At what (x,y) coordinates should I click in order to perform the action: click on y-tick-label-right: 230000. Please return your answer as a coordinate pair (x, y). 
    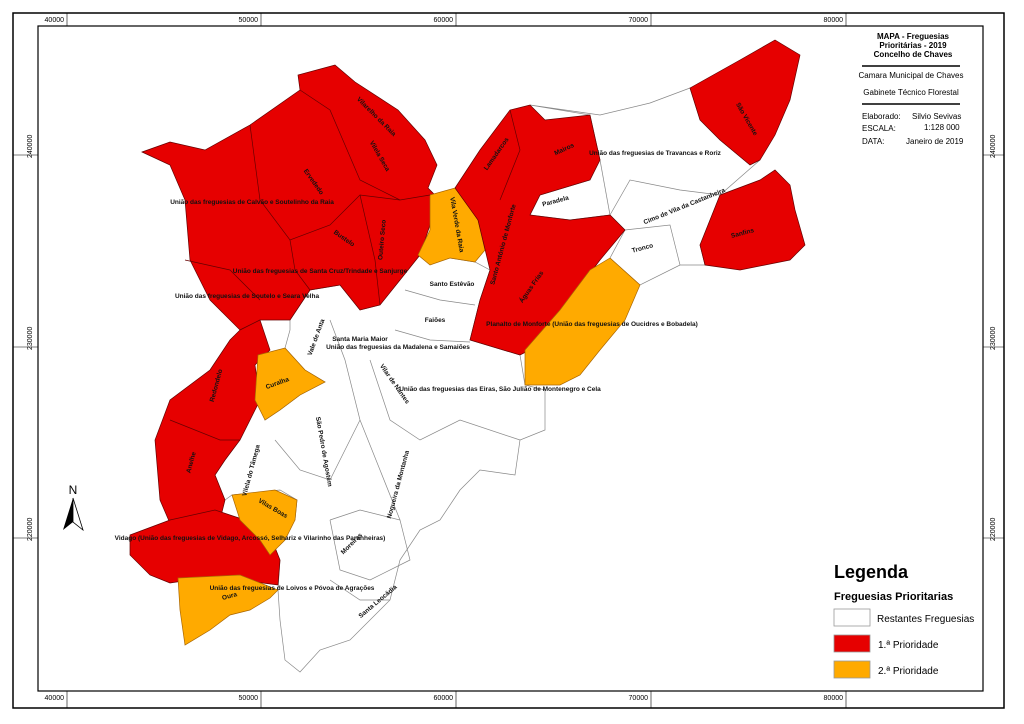
    Looking at the image, I should click on (993, 338).